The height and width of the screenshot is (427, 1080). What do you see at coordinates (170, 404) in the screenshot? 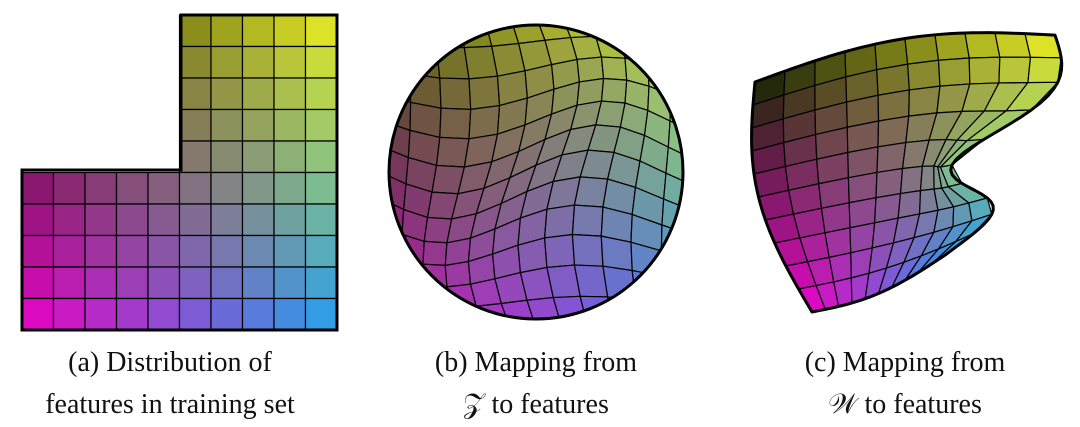
I see `caption-a-line2: features in training set` at bounding box center [170, 404].